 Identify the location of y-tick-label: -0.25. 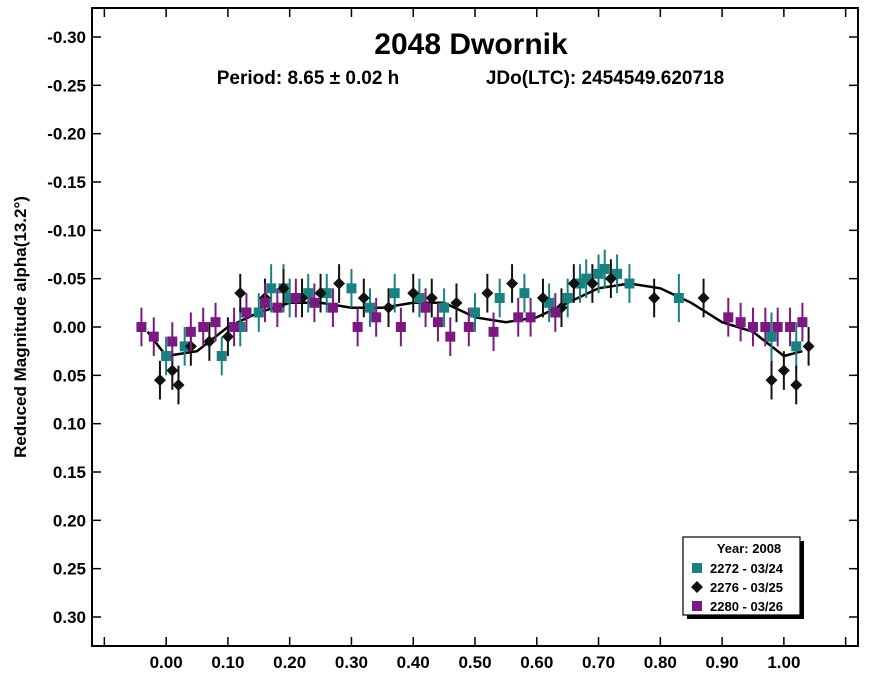
(66, 85).